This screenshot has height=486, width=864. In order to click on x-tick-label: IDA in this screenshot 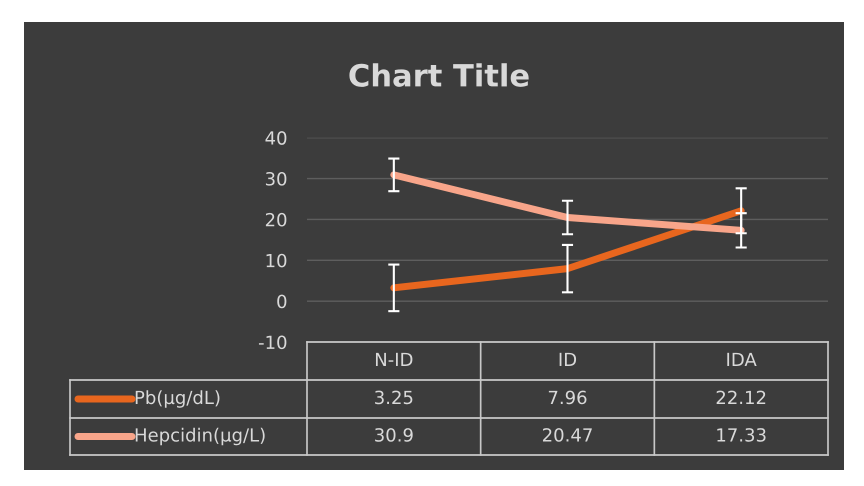, I will do `click(742, 359)`.